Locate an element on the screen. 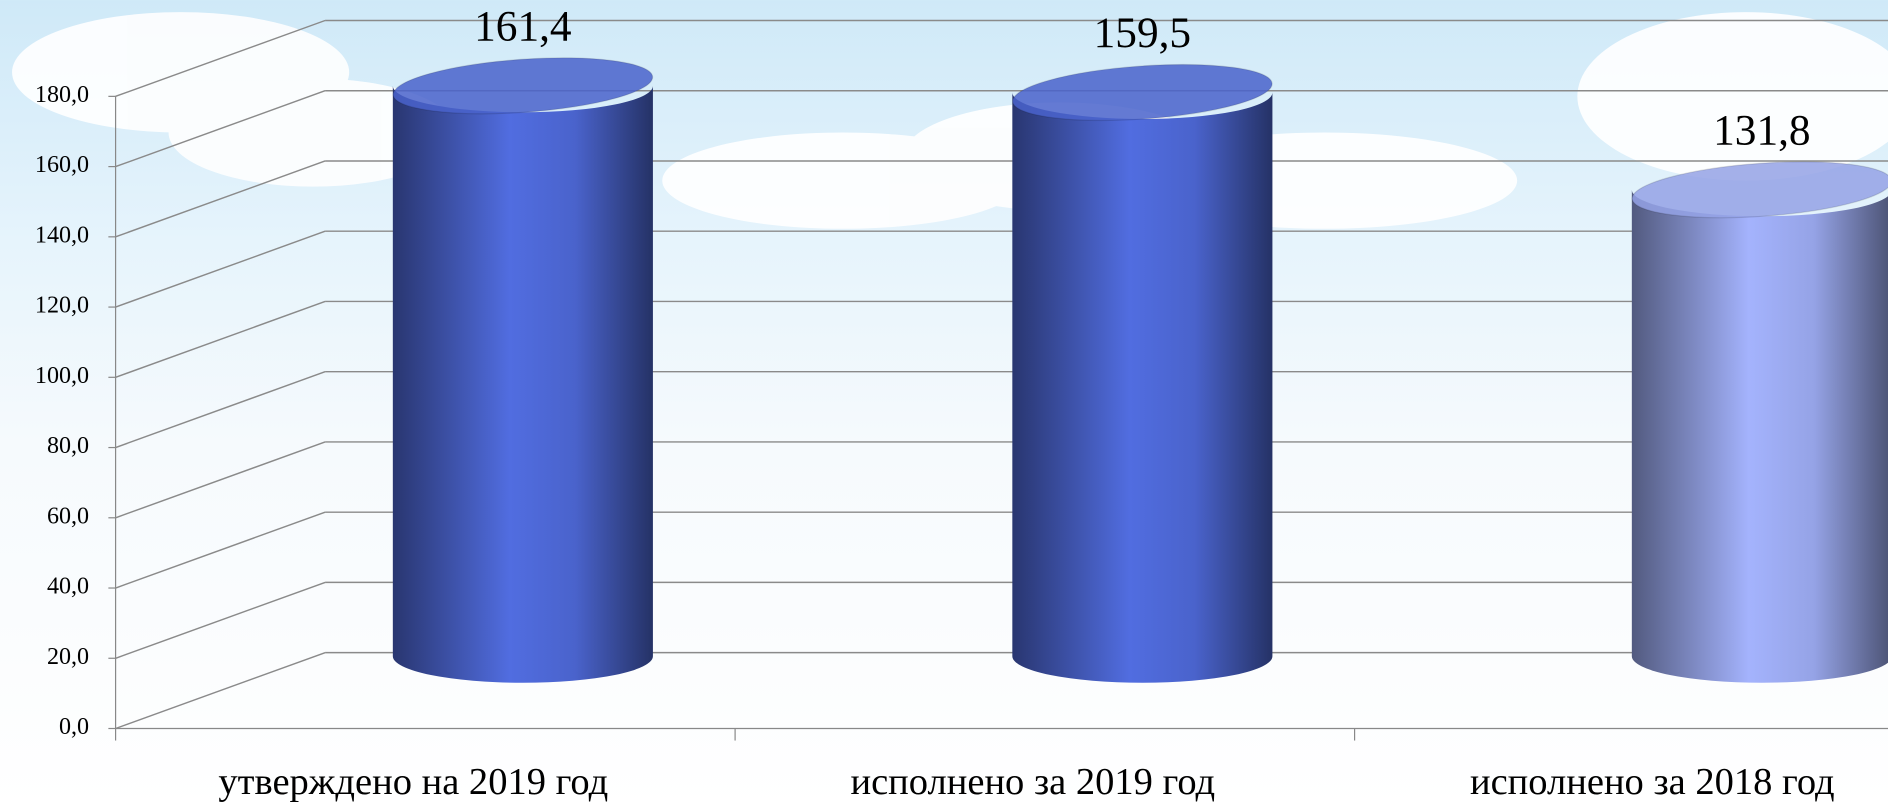 The image size is (1888, 808). y-tick-label: 0,0 is located at coordinates (74, 727).